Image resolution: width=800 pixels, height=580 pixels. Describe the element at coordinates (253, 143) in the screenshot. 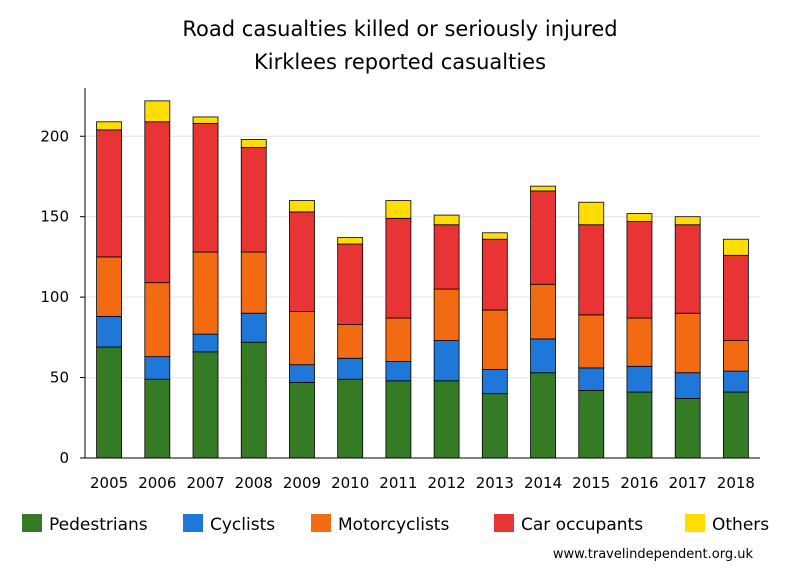

I see `bar-others-2008` at that location.